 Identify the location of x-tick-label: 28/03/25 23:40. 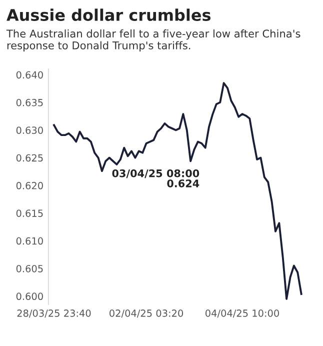
(54, 314).